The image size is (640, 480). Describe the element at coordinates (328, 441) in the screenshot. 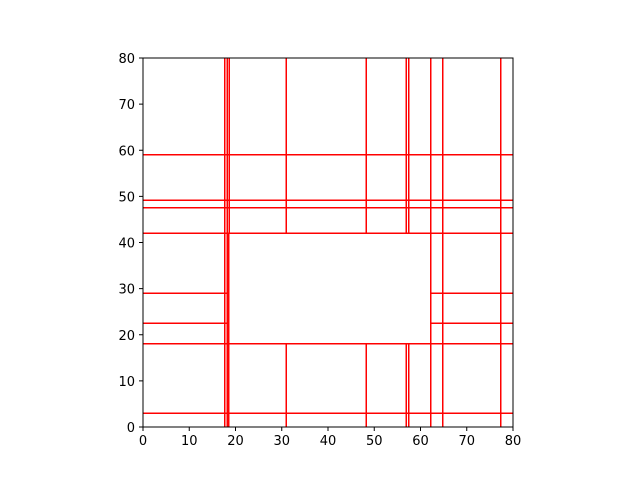

I see `x-tick-label-4: 40` at that location.